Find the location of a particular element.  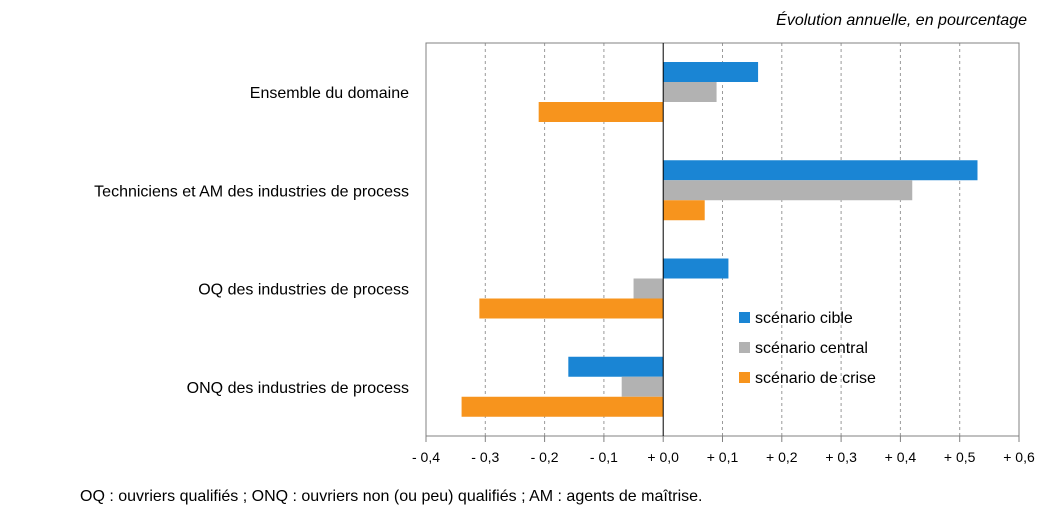

category-label: OQ des industries de process is located at coordinates (303, 290).